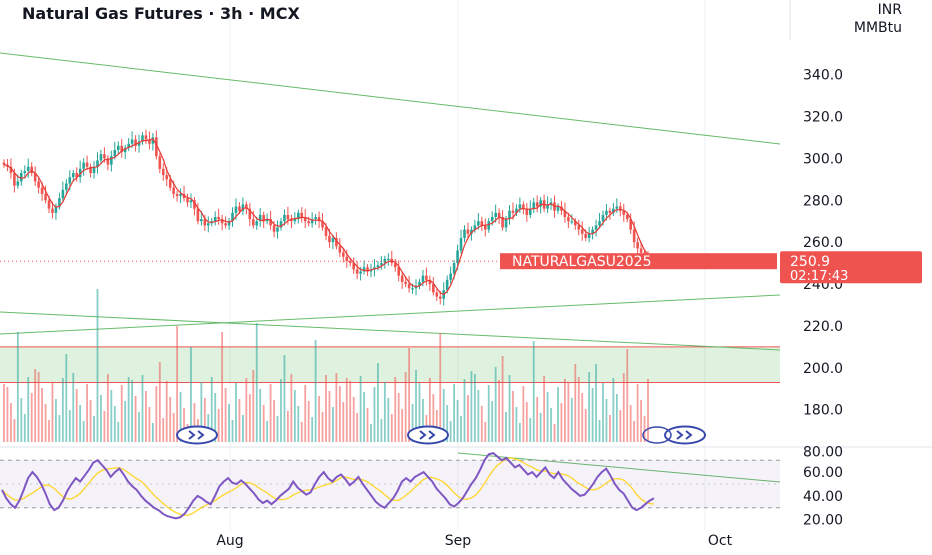  I want to click on symbol-label: NATURALGASU2025, so click(582, 262).